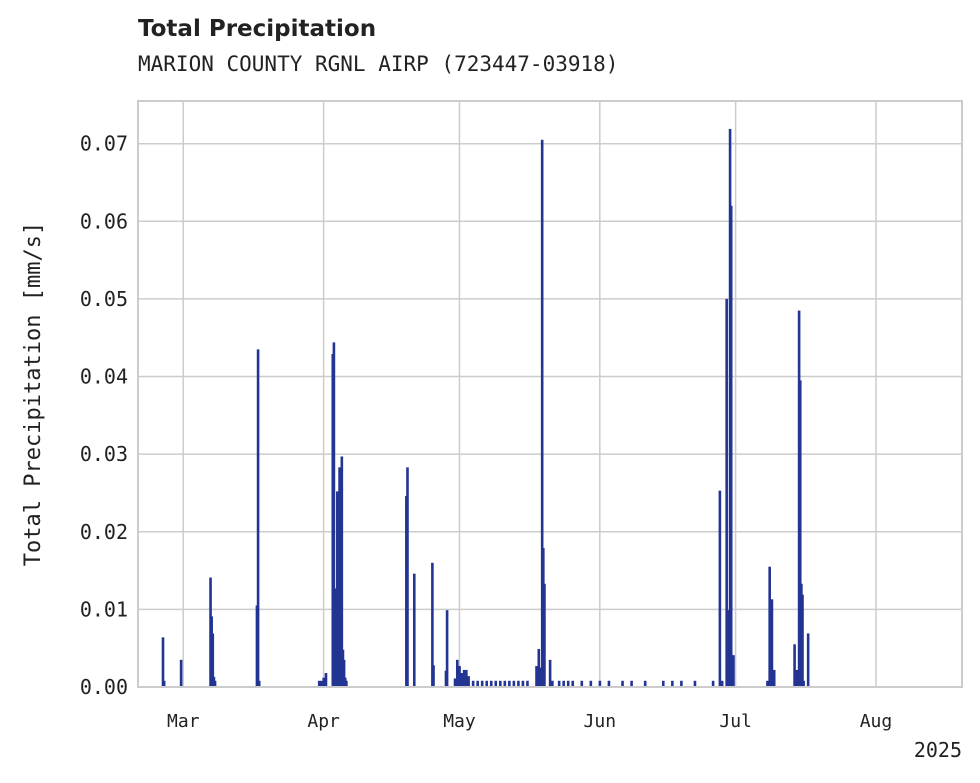  Describe the element at coordinates (104, 415) in the screenshot. I see `y-axis: 0.00 0.01 0.02 0.03 0.04 0.05 0.06 0.07` at that location.